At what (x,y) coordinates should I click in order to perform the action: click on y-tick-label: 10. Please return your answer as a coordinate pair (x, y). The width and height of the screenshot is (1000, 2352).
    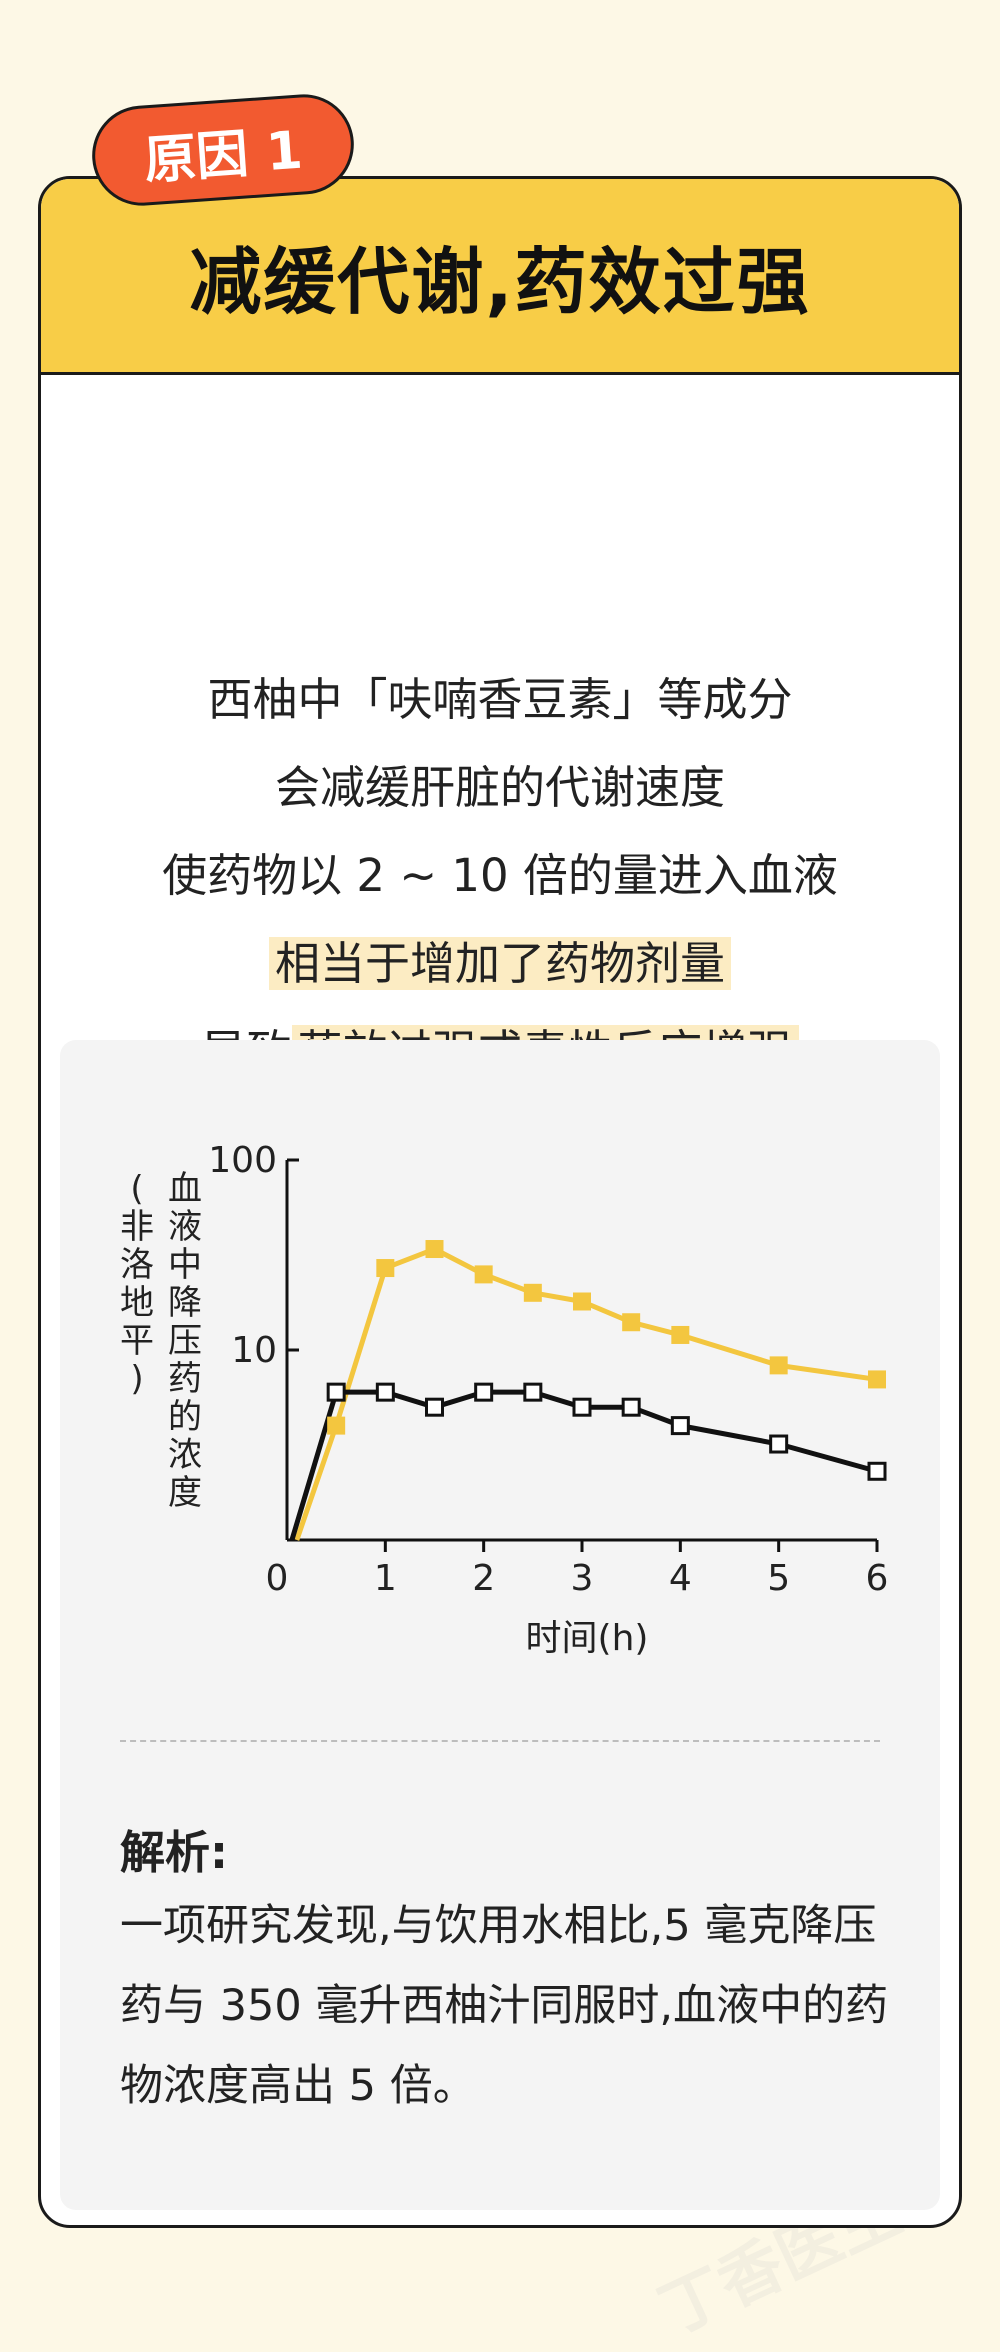
    Looking at the image, I should click on (254, 1350).